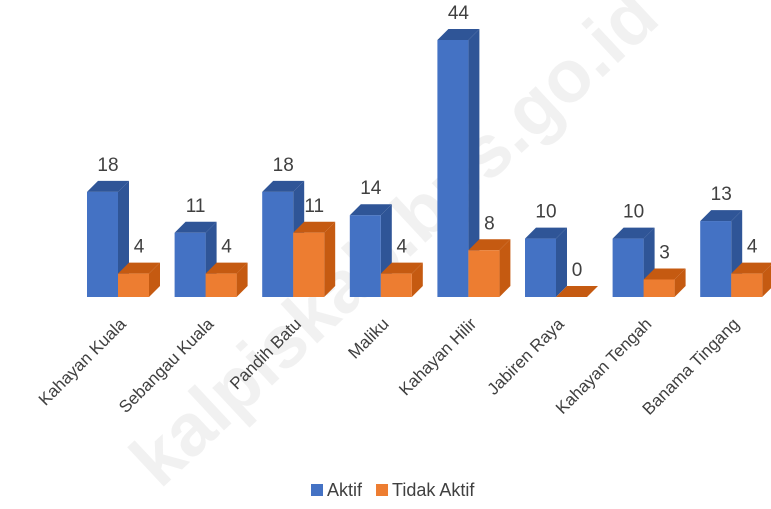 The width and height of the screenshot is (771, 509). What do you see at coordinates (691, 366) in the screenshot?
I see `category-label: Banama Tingang` at bounding box center [691, 366].